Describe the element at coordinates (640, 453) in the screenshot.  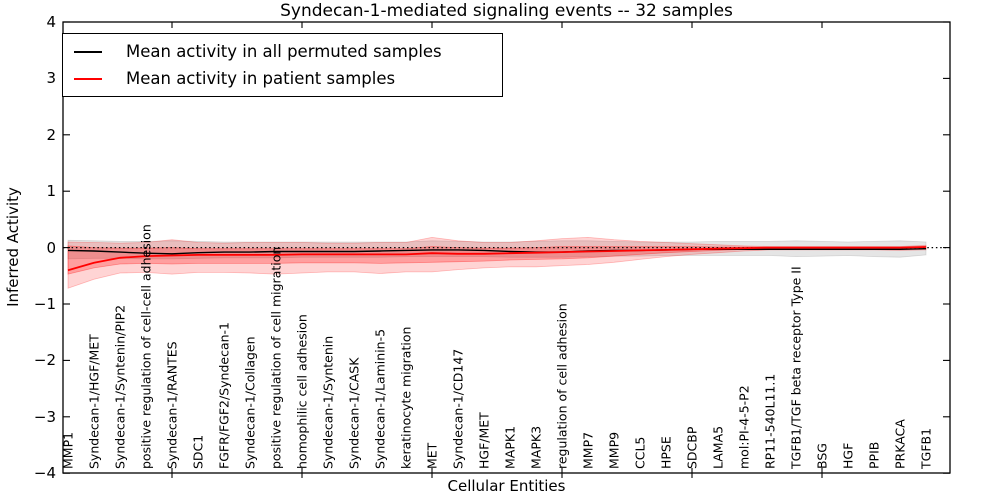
I see `x-category-label: CCL5` at that location.